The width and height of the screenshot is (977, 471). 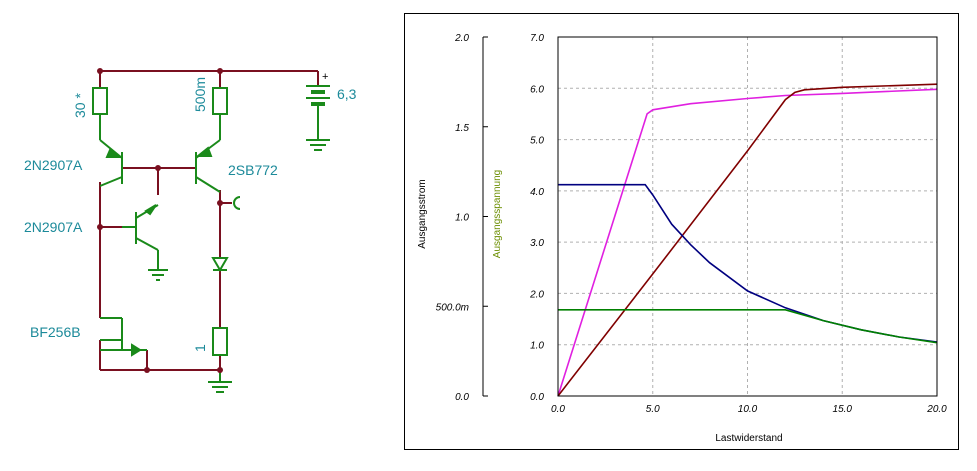 I want to click on jfet-bf256b, so click(x=123, y=337).